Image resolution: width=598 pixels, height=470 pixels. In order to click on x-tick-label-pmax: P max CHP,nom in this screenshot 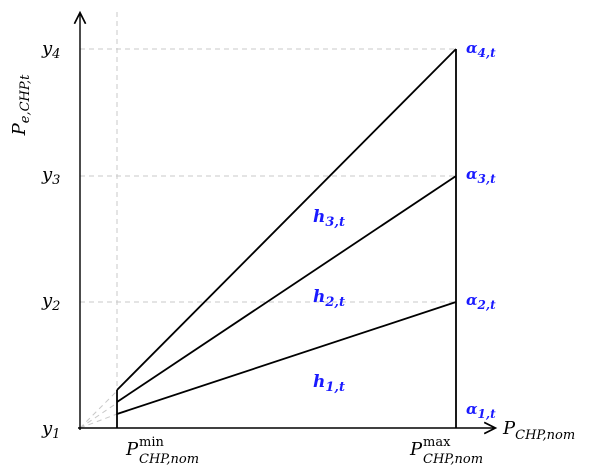, I will do `click(446, 451)`.